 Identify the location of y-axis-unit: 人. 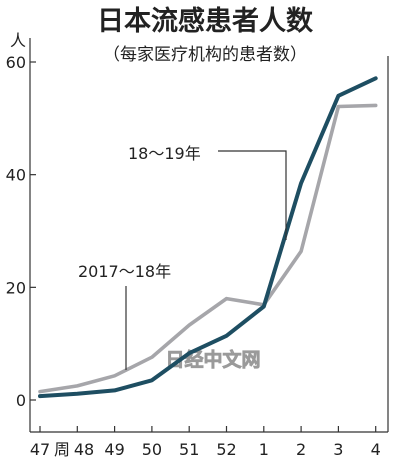
(18, 40).